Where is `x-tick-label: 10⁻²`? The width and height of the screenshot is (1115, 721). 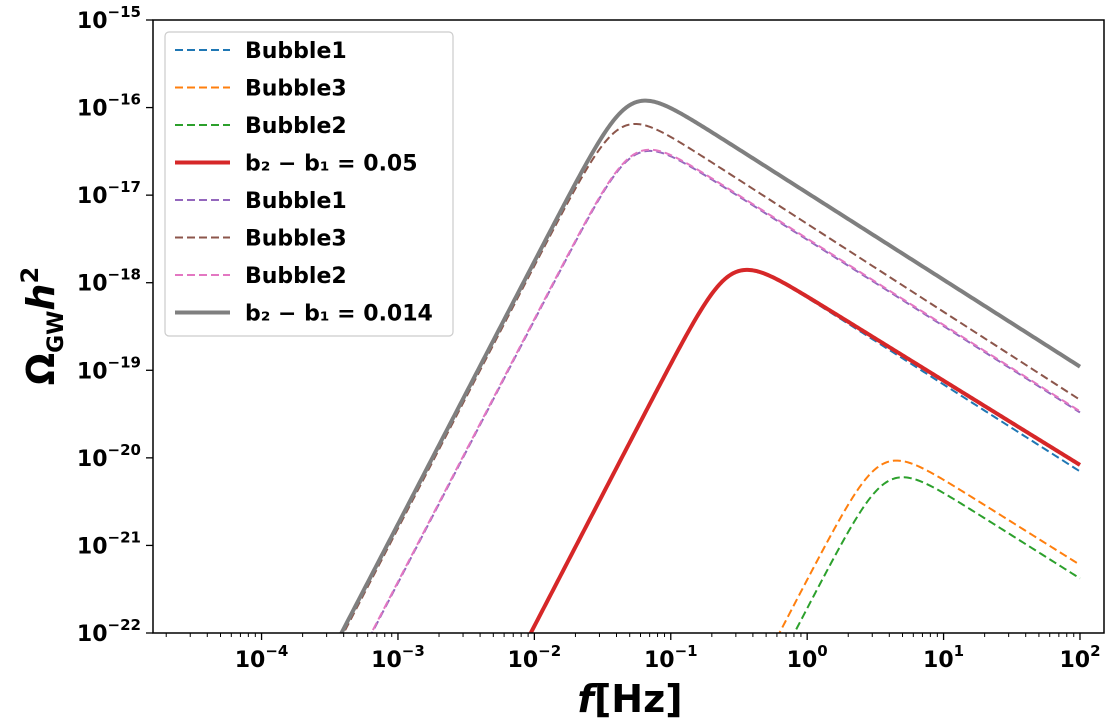
x-tick-label: 10⁻² is located at coordinates (535, 657).